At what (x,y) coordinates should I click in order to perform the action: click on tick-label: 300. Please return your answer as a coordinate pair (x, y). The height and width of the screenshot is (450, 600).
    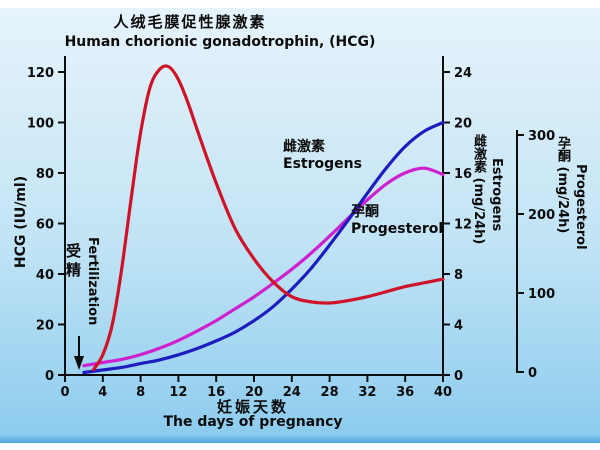
    Looking at the image, I should click on (541, 136).